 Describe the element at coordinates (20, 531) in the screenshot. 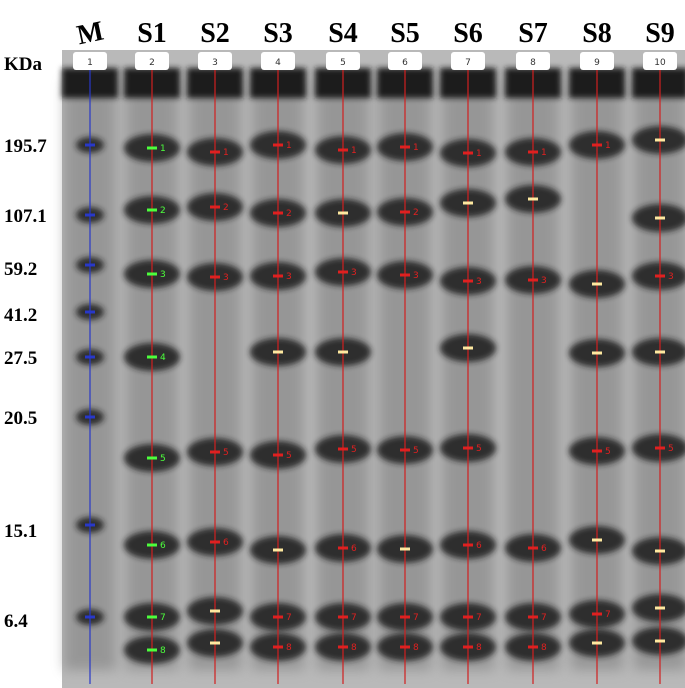

I see `marker-label: 15.1` at that location.